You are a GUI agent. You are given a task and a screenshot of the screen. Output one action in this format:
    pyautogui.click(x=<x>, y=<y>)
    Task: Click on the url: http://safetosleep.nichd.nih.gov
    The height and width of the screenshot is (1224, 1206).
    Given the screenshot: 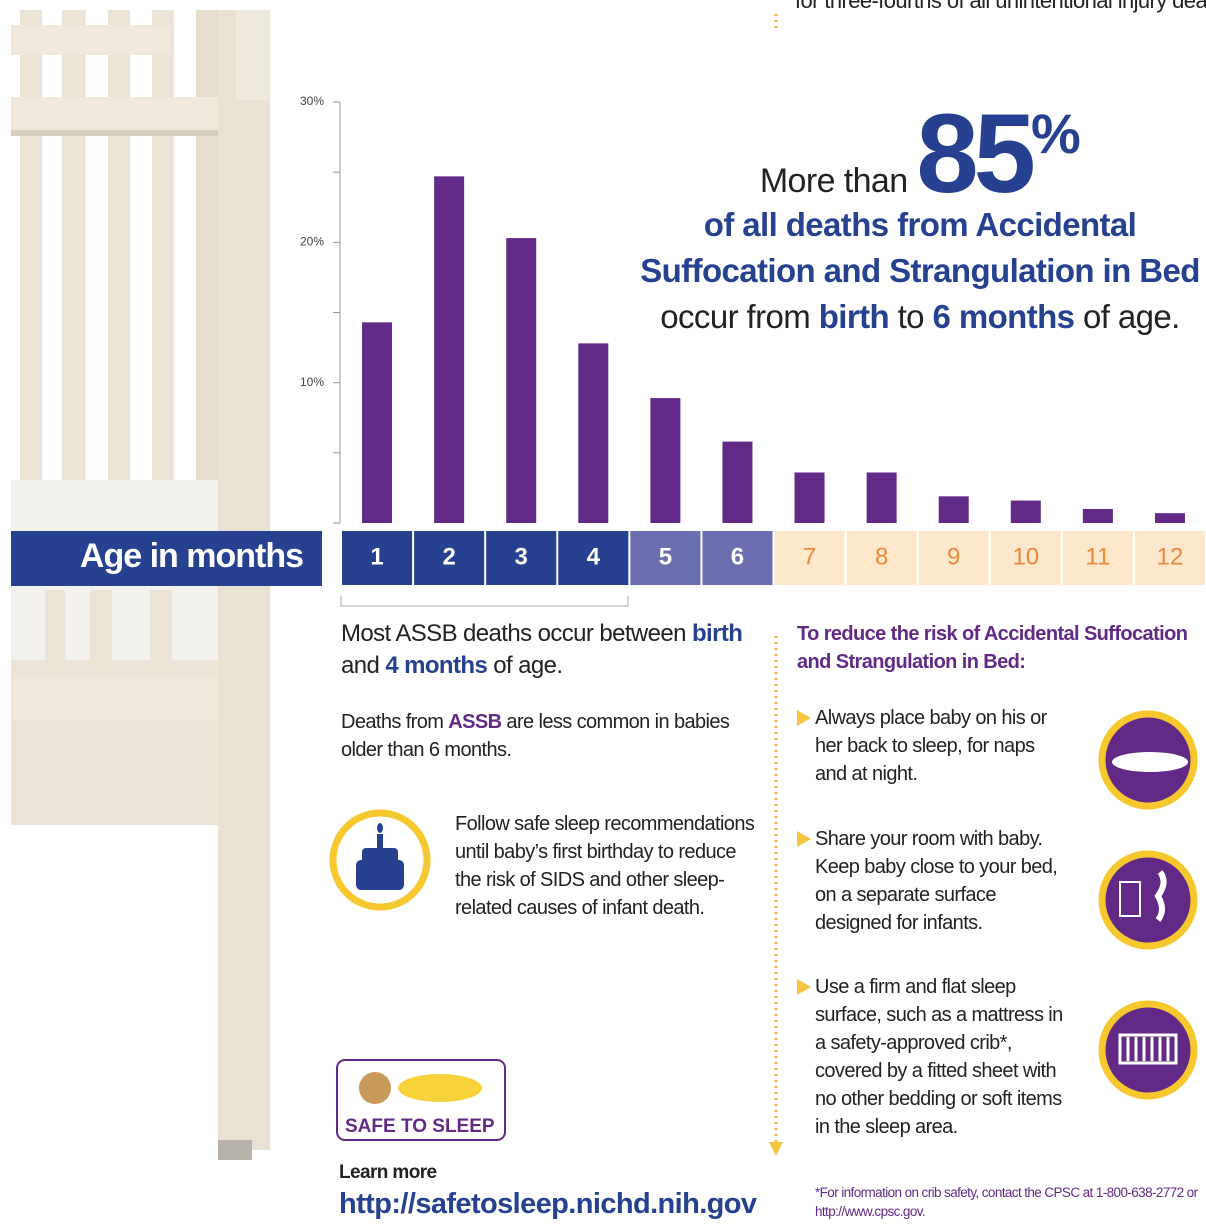 What is the action you would take?
    pyautogui.click(x=548, y=1204)
    